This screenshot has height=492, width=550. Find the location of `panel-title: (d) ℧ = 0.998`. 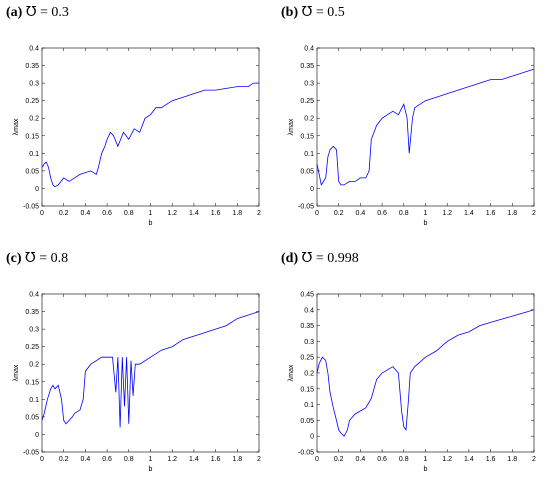

panel-title: (d) ℧ = 0.998 is located at coordinates (320, 258).